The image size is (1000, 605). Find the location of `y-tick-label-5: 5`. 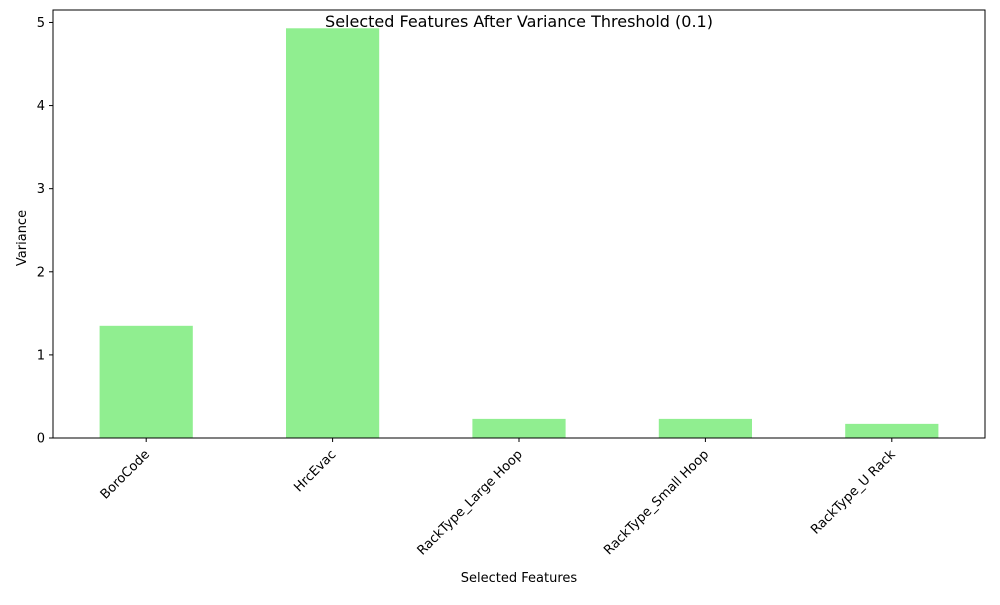

y-tick-label-5: 5 is located at coordinates (41, 23).